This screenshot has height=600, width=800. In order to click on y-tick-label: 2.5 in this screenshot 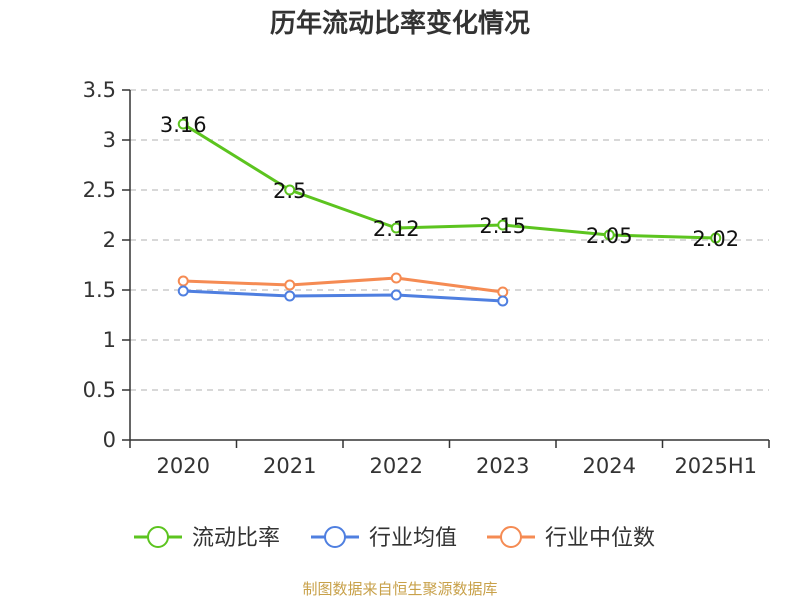, I will do `click(99, 190)`.